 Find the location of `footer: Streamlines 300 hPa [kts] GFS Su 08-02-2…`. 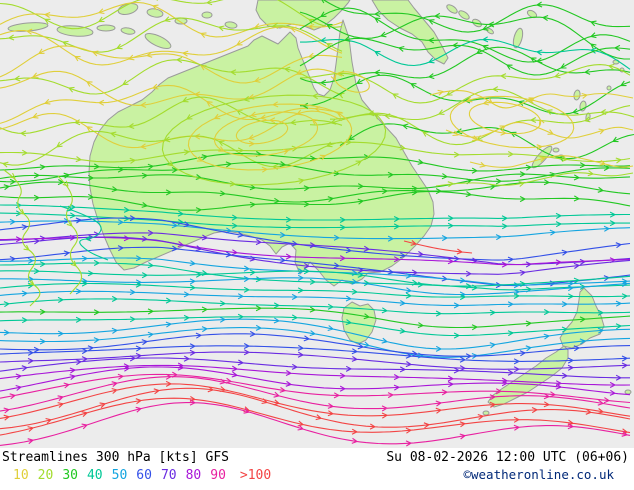

footer: Streamlines 300 hPa [kts] GFS Su 08-02-2… is located at coordinates (317, 465).